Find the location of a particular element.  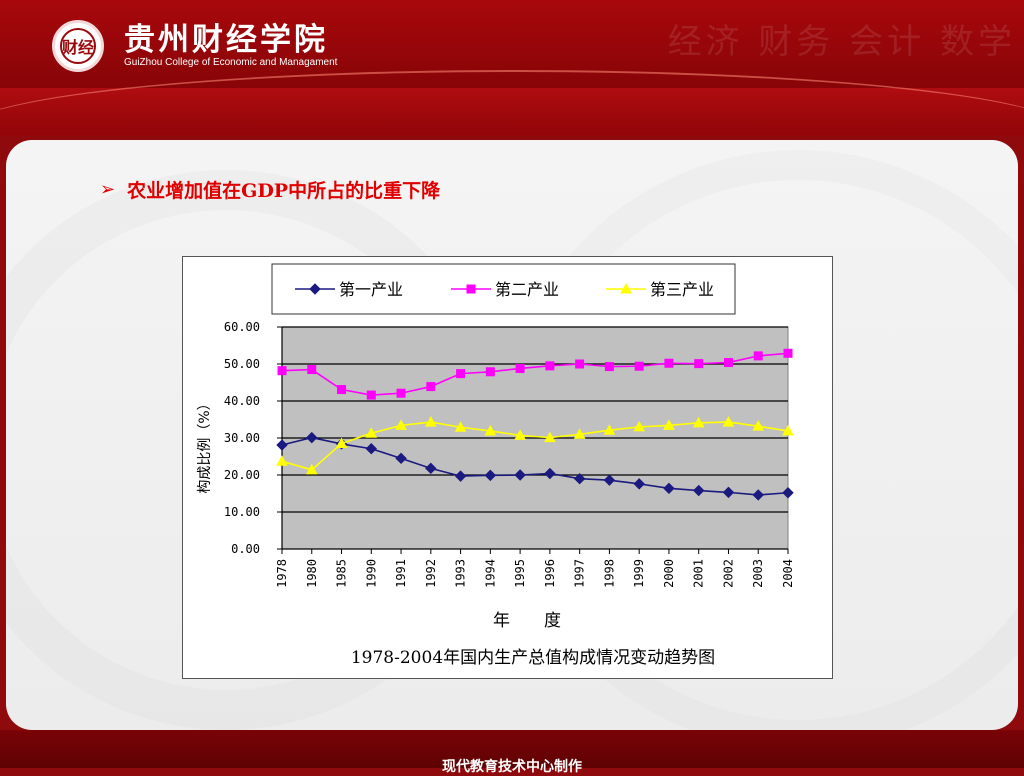

y-tick-label: 30.00 is located at coordinates (242, 438).